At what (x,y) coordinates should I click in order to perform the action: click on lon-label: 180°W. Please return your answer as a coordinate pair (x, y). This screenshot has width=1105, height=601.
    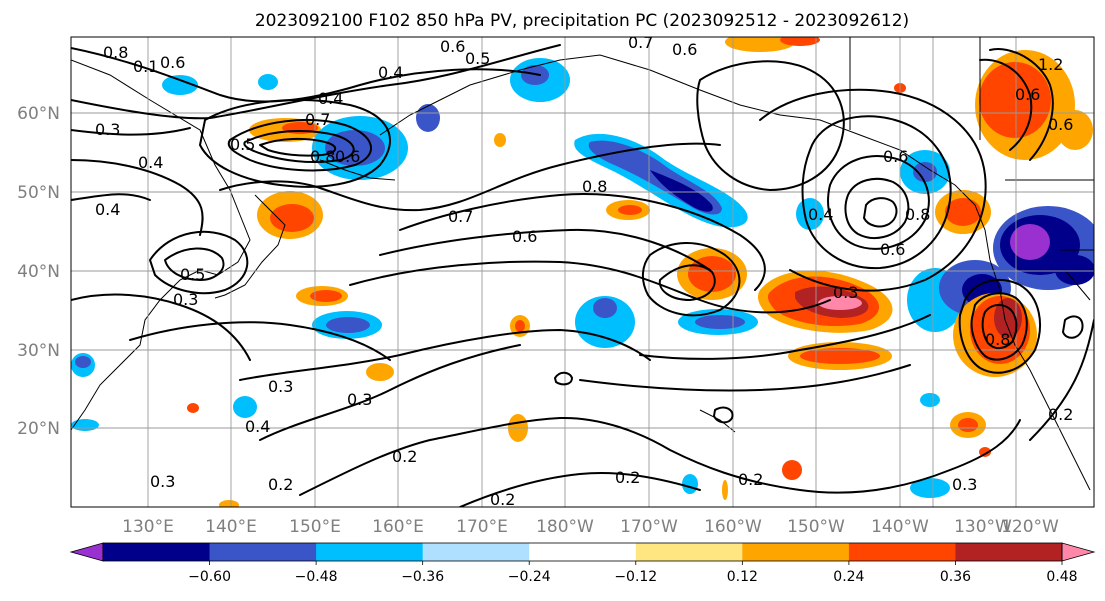
    Looking at the image, I should click on (565, 527).